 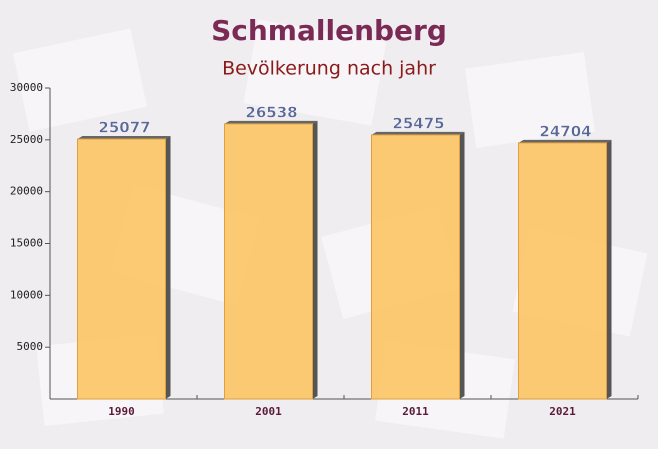 I want to click on chart-subtitle: Bevölkerung nach jahr, so click(x=329, y=69).